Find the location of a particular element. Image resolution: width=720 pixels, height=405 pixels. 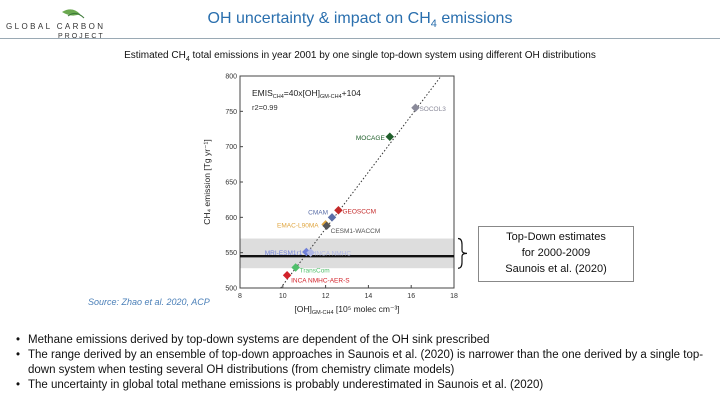

callout-line2: for 2000-2009 is located at coordinates (556, 253).